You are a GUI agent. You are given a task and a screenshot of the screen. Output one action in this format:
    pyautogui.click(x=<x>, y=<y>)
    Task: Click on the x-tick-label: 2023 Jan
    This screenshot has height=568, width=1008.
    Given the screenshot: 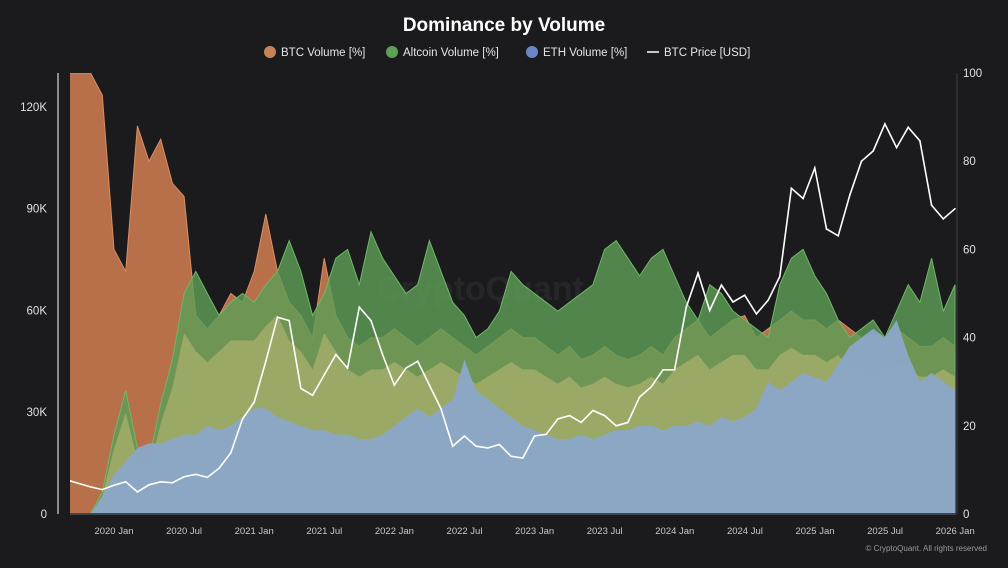 What is the action you would take?
    pyautogui.click(x=534, y=531)
    